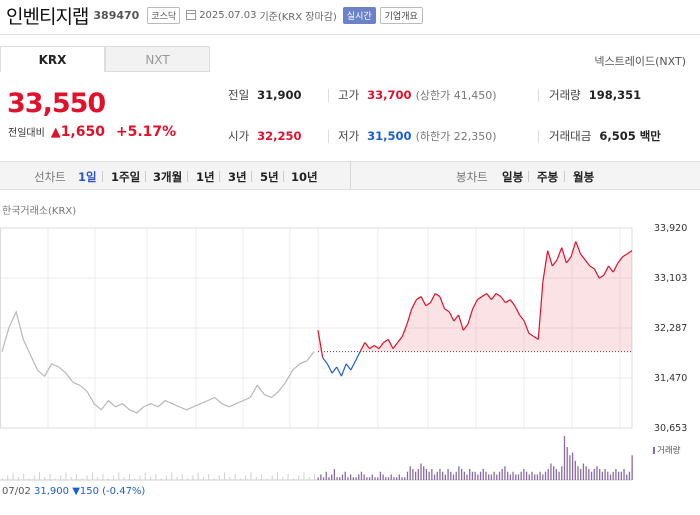 The height and width of the screenshot is (515, 700). Describe the element at coordinates (39, 211) in the screenshot. I see `exchange-label: 한국거래소(KRX)` at that location.